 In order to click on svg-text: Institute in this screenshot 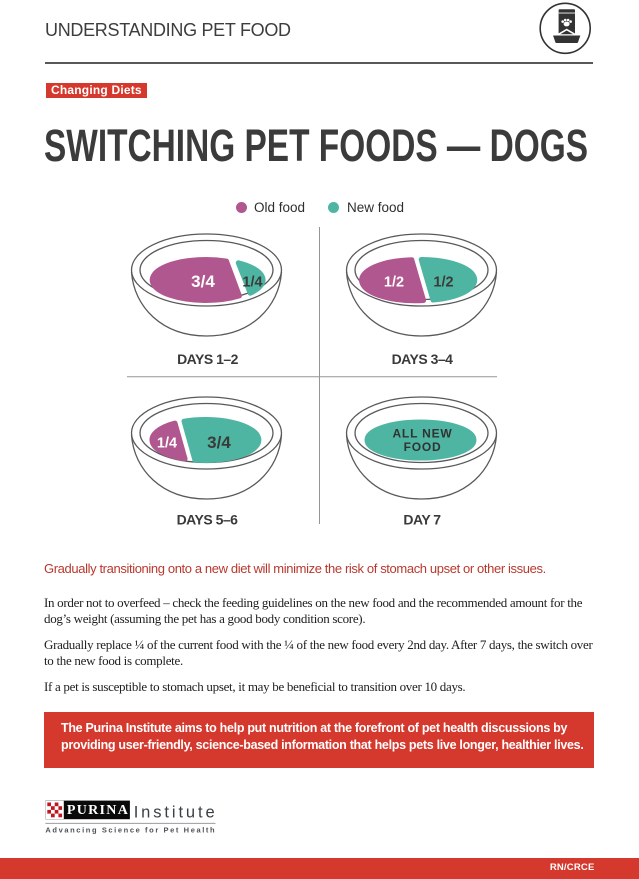, I will do `click(176, 812)`.